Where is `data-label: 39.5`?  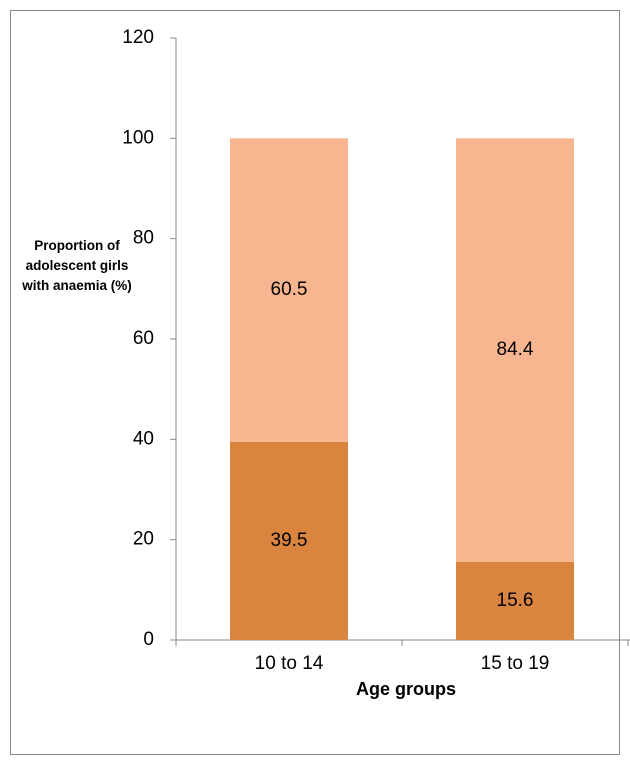
data-label: 39.5 is located at coordinates (289, 540).